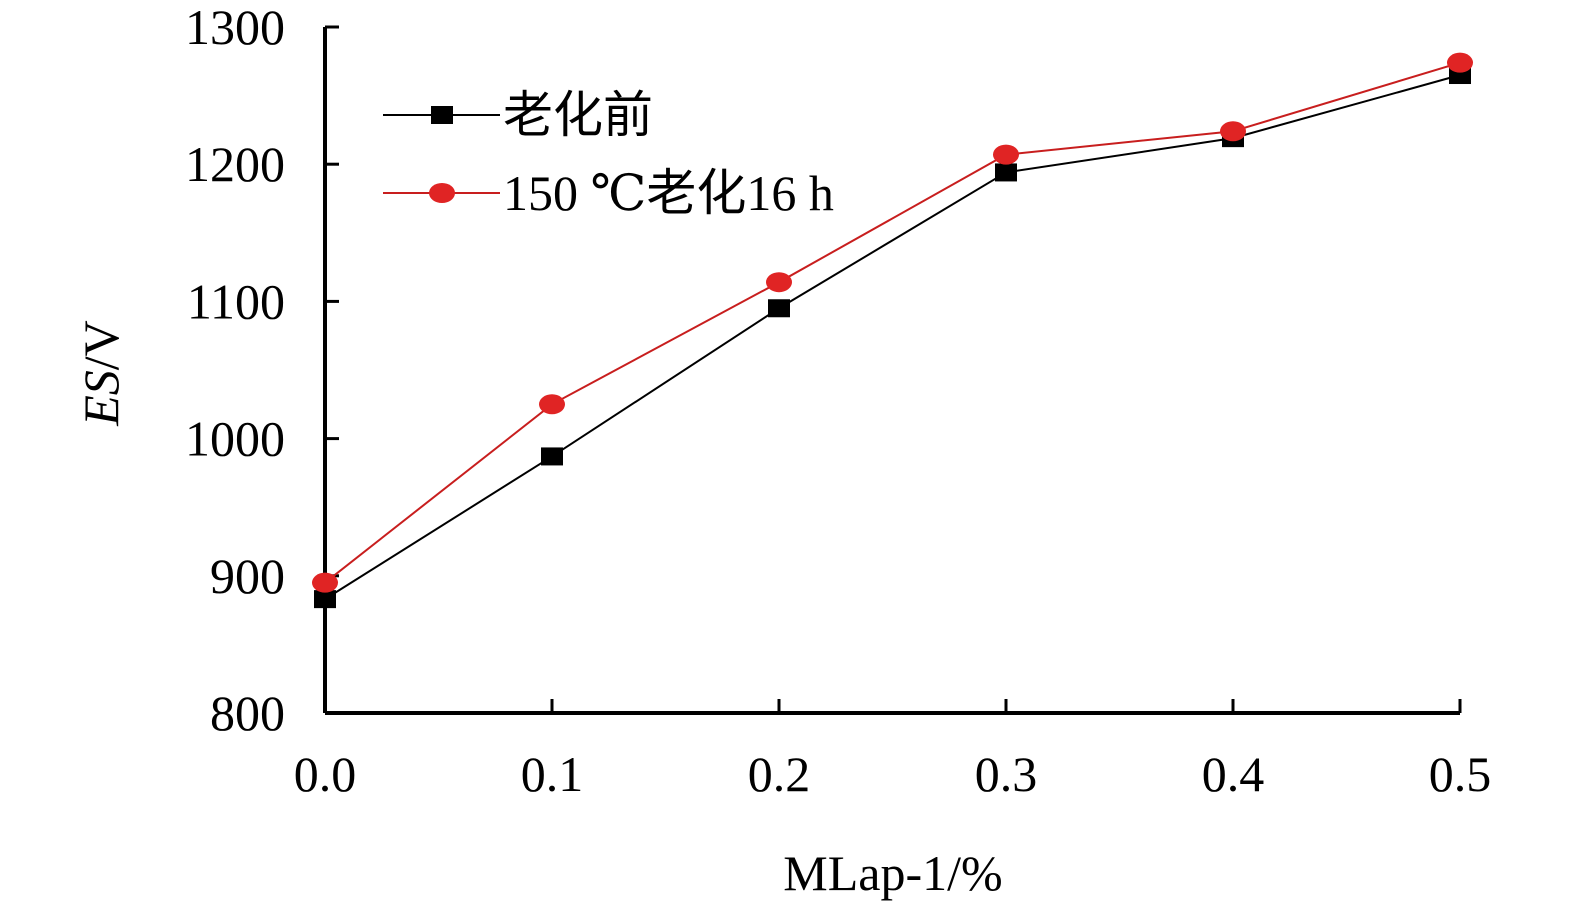 The image size is (1575, 914). Describe the element at coordinates (101, 398) in the screenshot. I see `y-axis-title-quantity: ES` at that location.